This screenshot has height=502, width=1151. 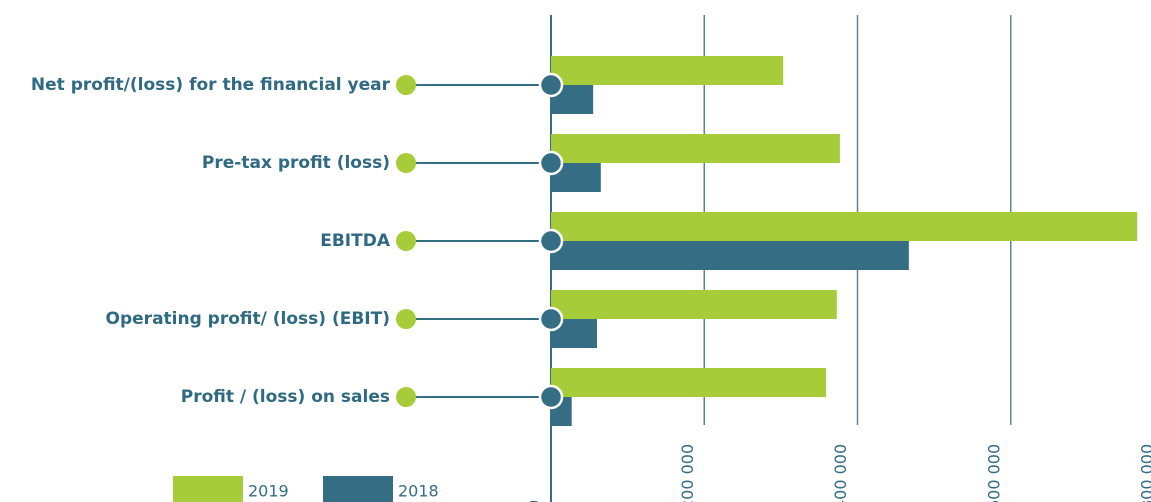 What do you see at coordinates (1144, 473) in the screenshot?
I see `x-tick-label: 800 000` at bounding box center [1144, 473].